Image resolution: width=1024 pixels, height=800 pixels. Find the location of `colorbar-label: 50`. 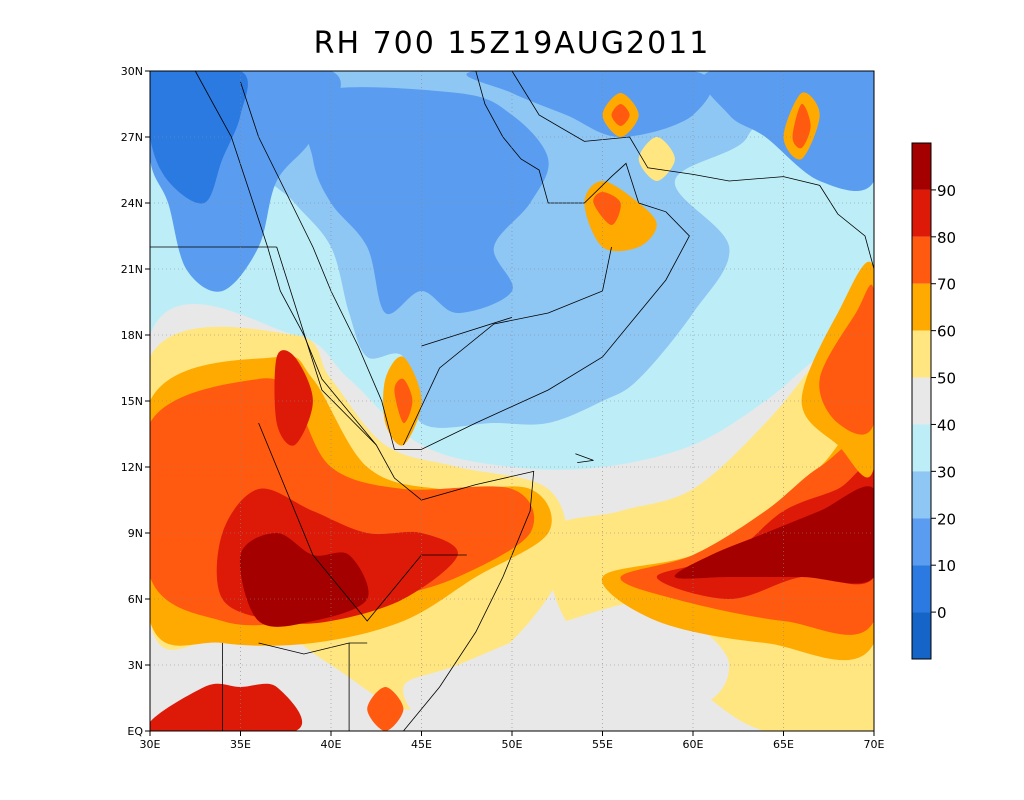

colorbar-label: 50 is located at coordinates (946, 379).